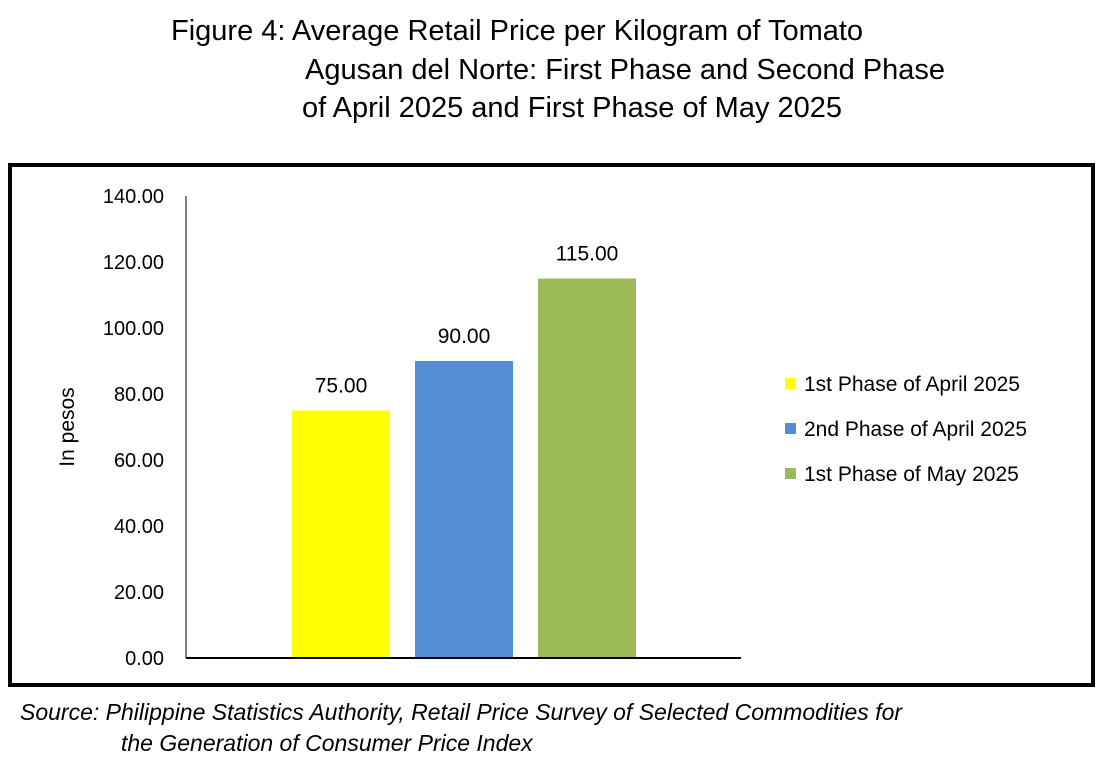 Image resolution: width=1109 pixels, height=764 pixels. I want to click on legend-label: 2nd Phase of April 2025, so click(915, 429).